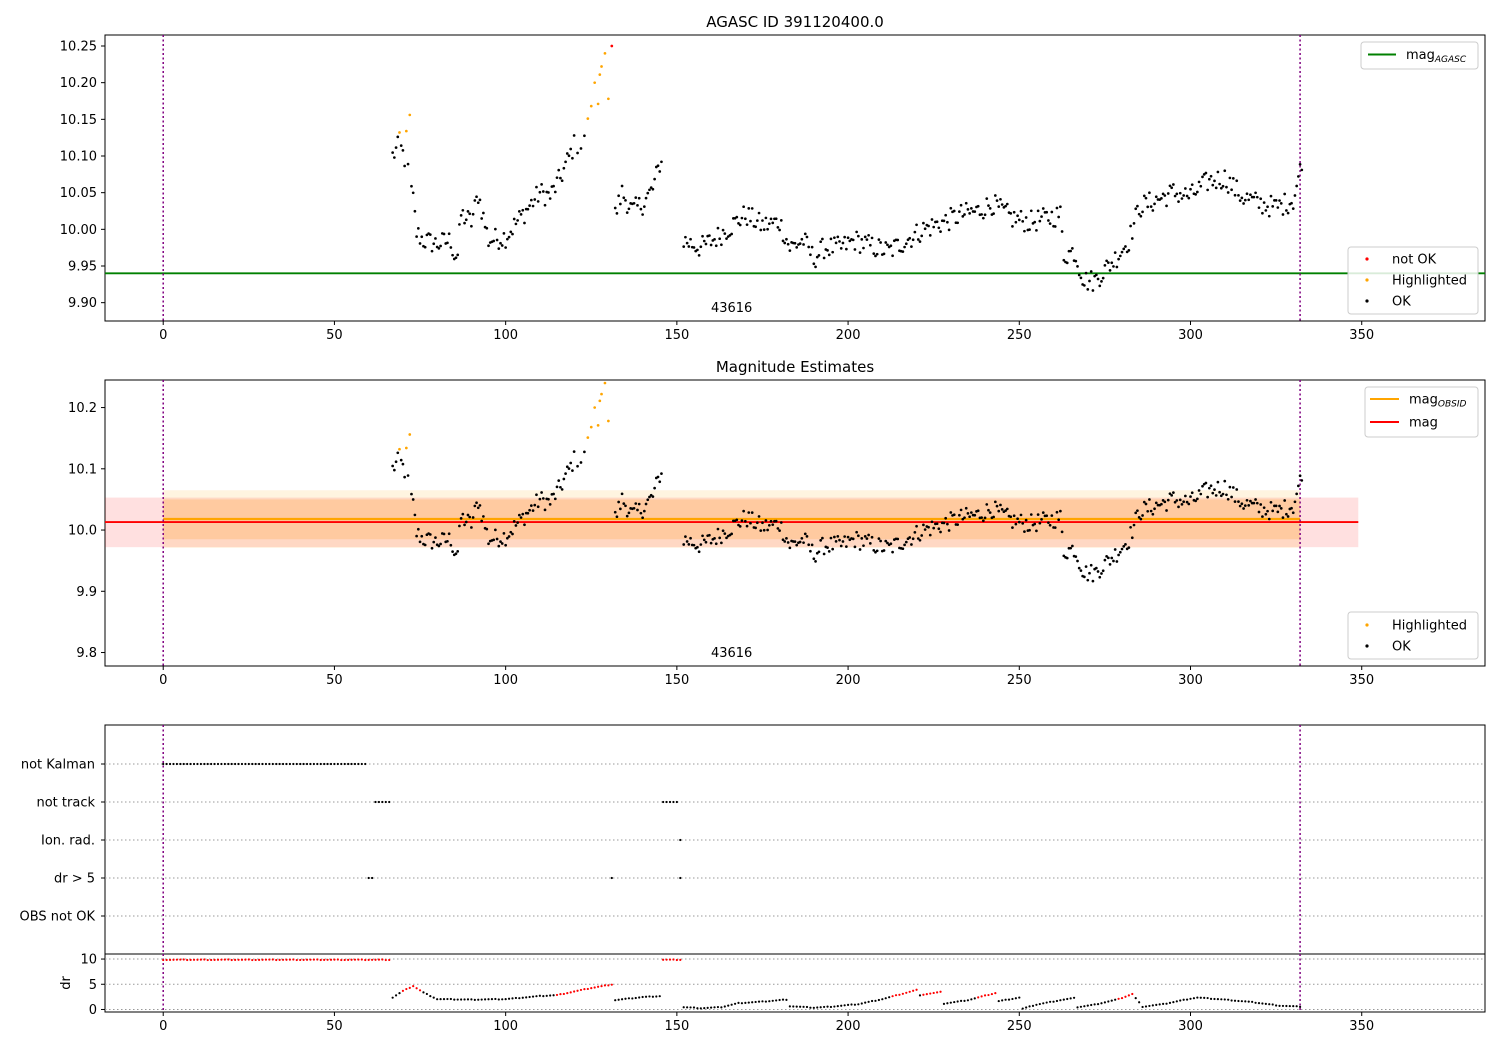 The height and width of the screenshot is (1050, 1500). What do you see at coordinates (1367, 301) in the screenshot?
I see `legend-marker` at bounding box center [1367, 301].